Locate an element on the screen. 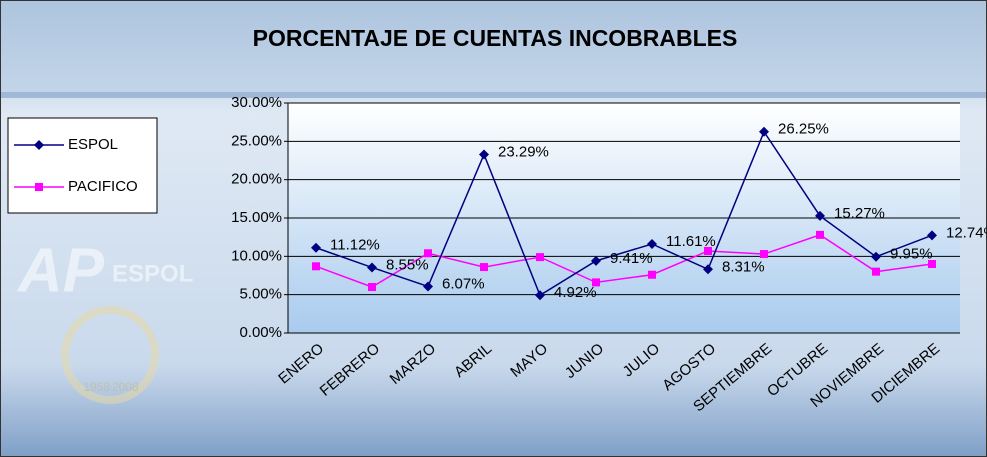 The width and height of the screenshot is (987, 457). logo: AP ESPOL 1958 2008 is located at coordinates (104, 320).